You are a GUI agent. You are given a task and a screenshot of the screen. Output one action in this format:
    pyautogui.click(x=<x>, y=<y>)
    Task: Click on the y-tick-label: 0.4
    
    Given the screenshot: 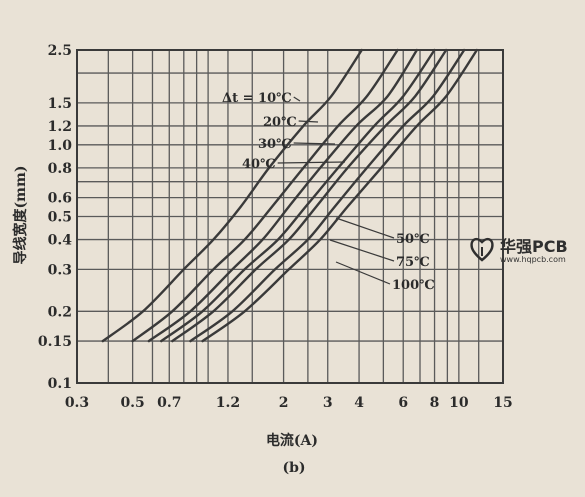 What is the action you would take?
    pyautogui.click(x=60, y=241)
    